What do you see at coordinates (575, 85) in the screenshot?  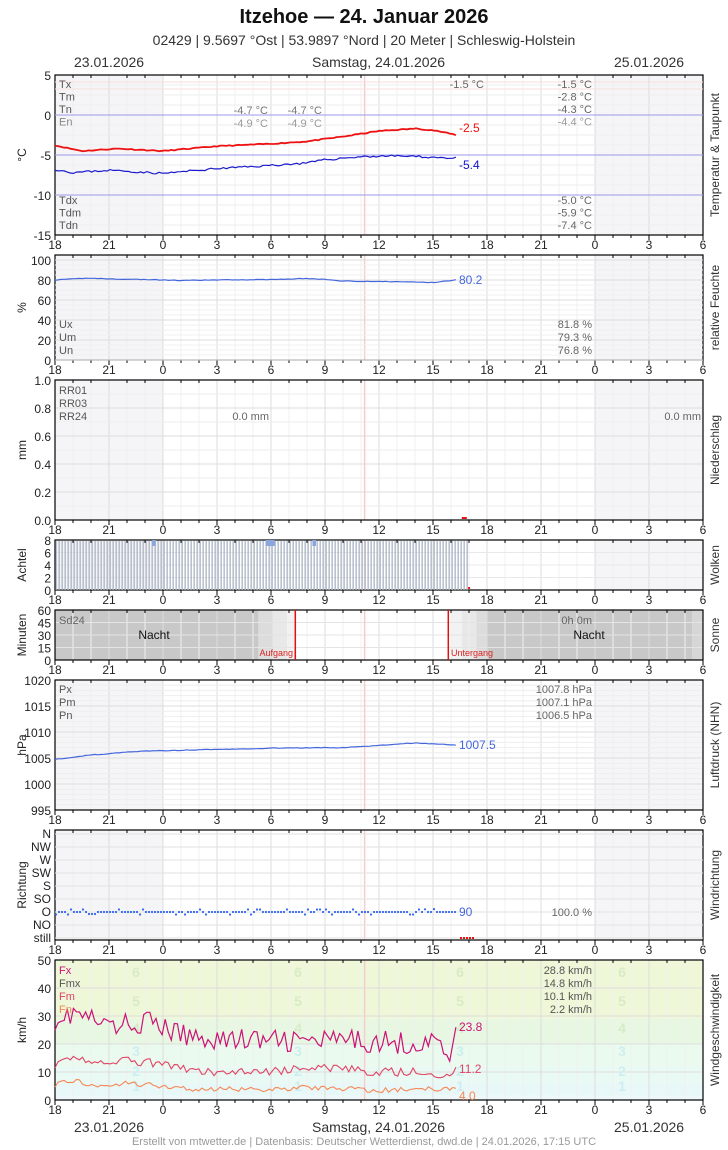 I see `temp-summary: -1.5 °C` at bounding box center [575, 85].